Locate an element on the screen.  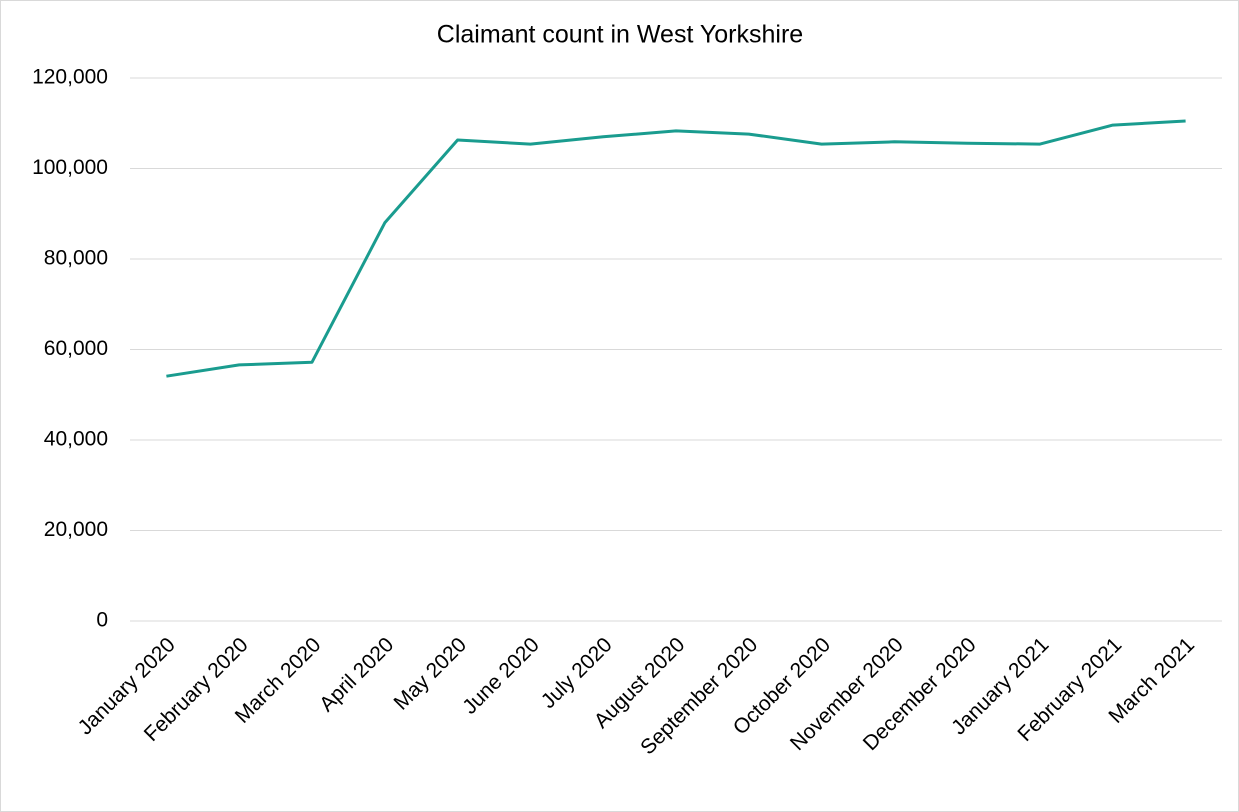
y-tick-label: 60,000 is located at coordinates (76, 348).